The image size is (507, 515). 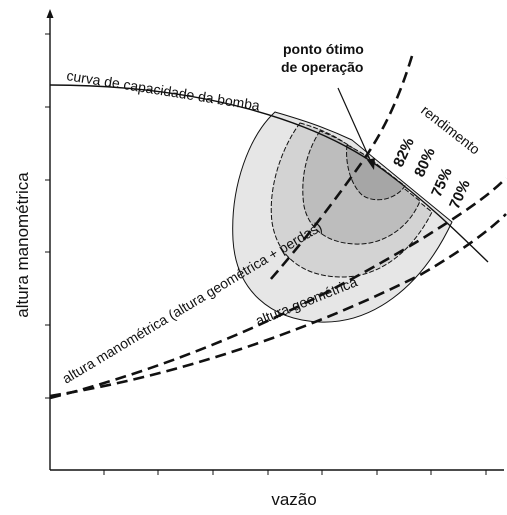 I want to click on y-axis-arrow, so click(x=50, y=13).